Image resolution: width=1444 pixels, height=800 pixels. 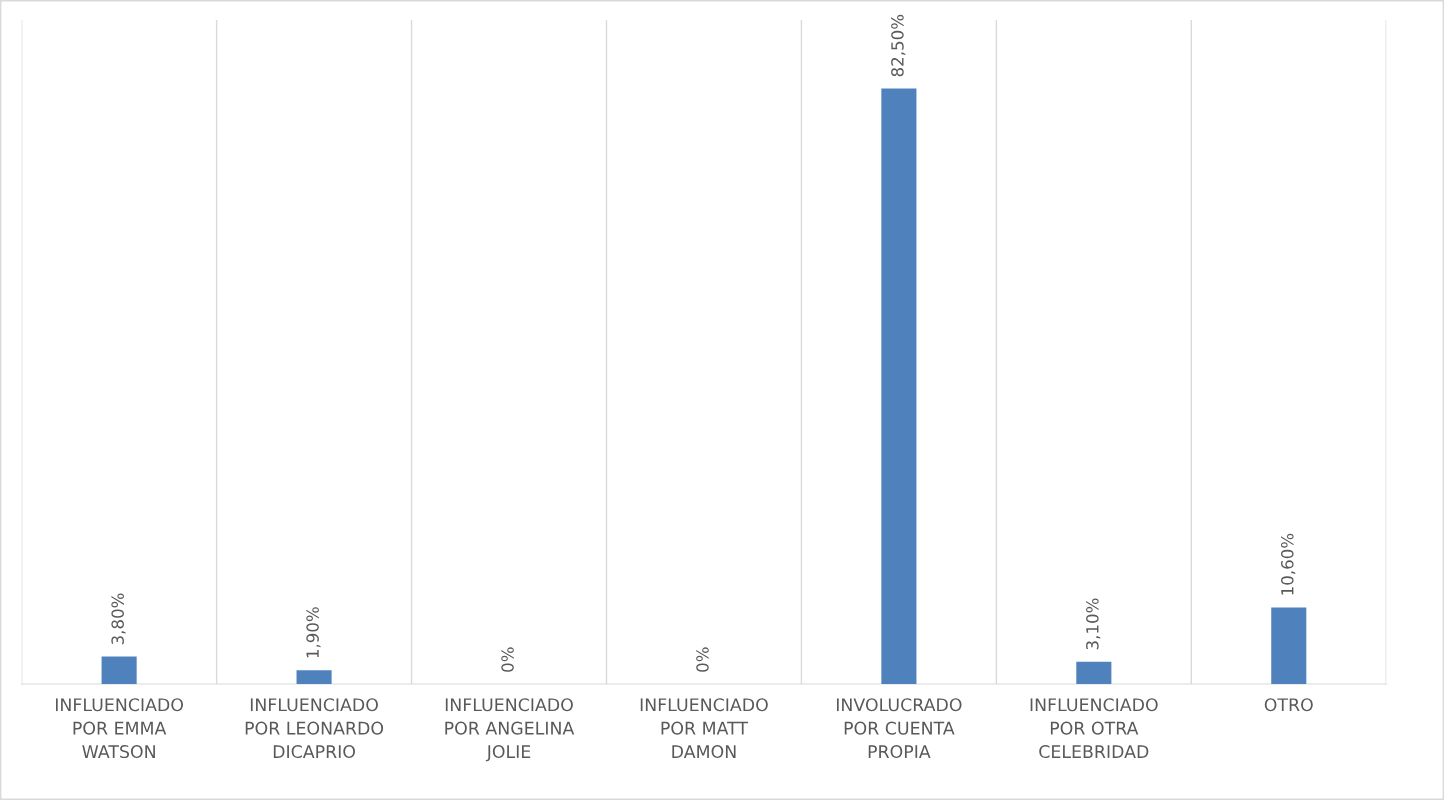 What do you see at coordinates (118, 619) in the screenshot?
I see `data-label: 3,80%` at bounding box center [118, 619].